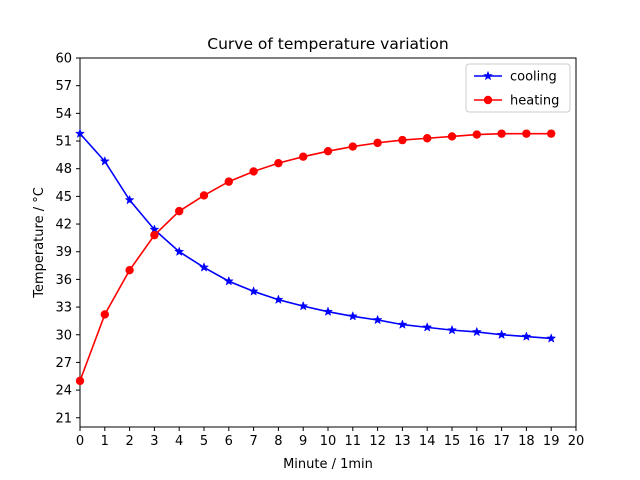 This screenshot has height=480, width=640. I want to click on x-tick-label: 3, so click(154, 441).